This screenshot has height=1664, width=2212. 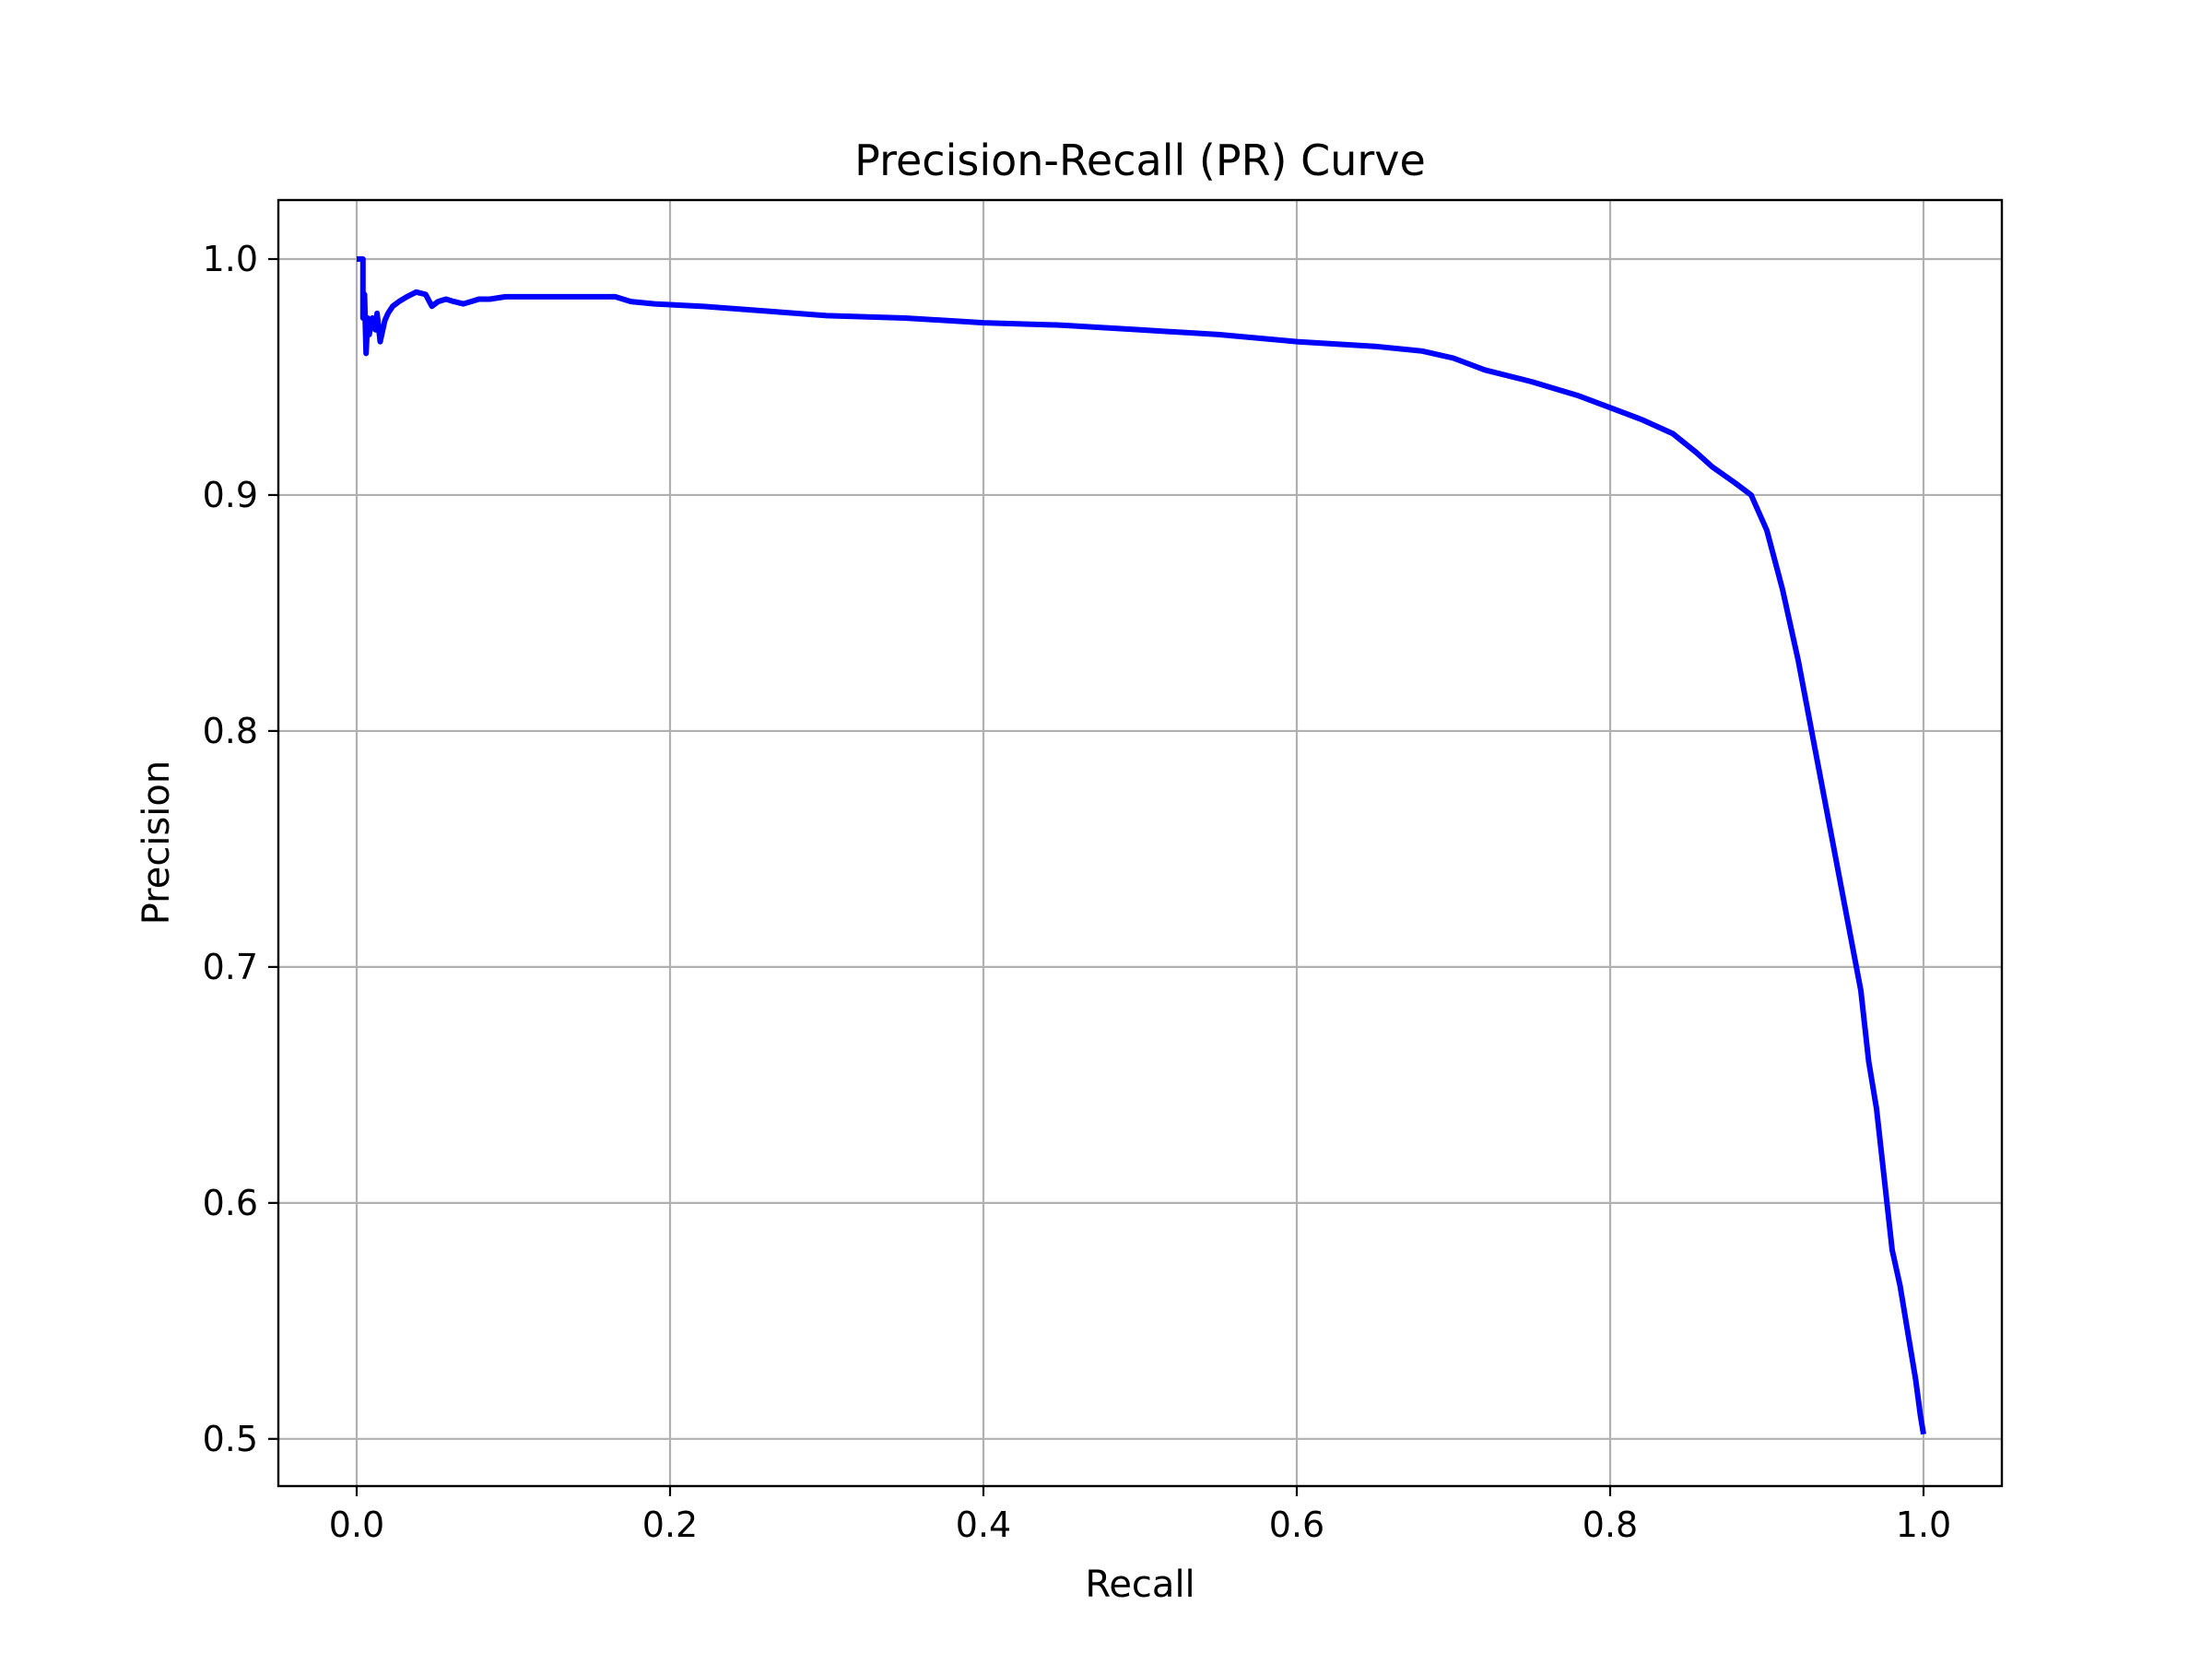 I want to click on y-tick-label: 0.9, so click(x=230, y=495).